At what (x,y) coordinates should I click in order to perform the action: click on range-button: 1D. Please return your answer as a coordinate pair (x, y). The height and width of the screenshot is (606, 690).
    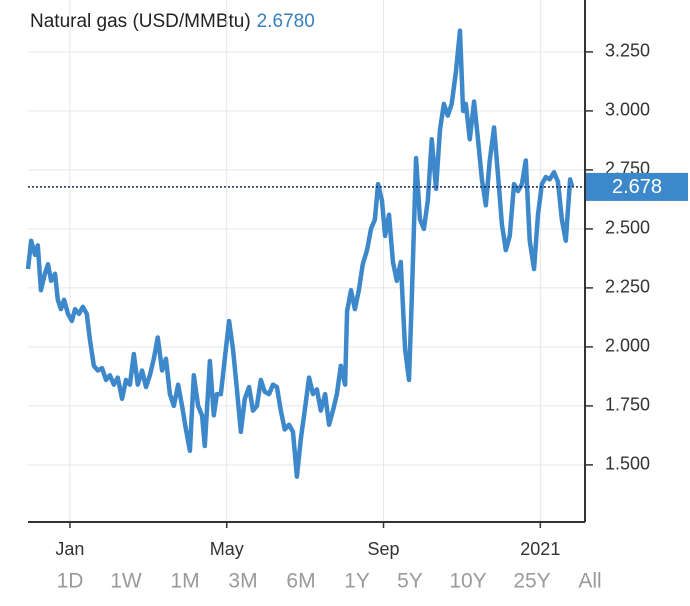
    Looking at the image, I should click on (70, 581).